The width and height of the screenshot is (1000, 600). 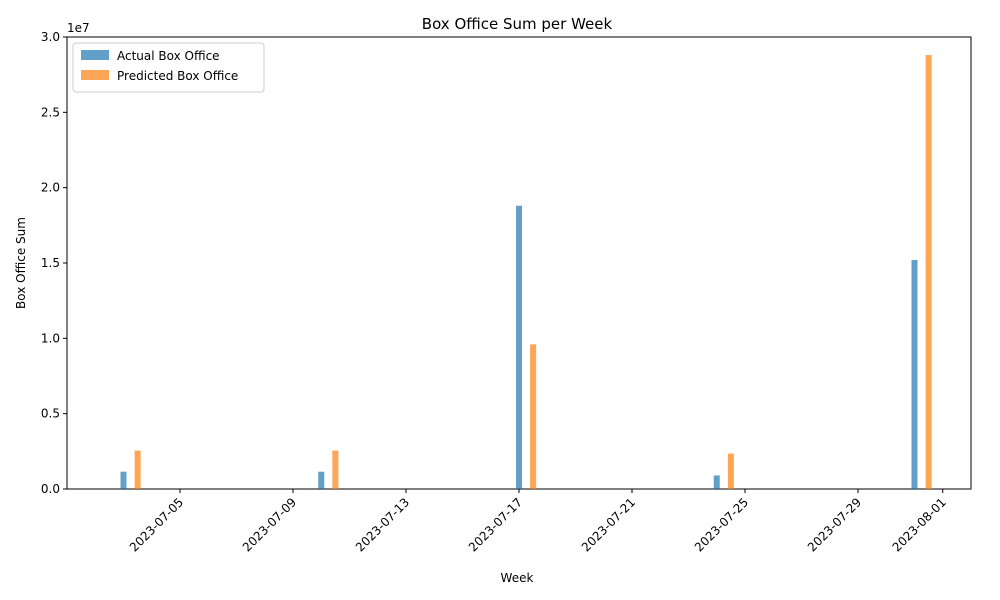 I want to click on y-tick-label: 1.5, so click(x=50, y=263).